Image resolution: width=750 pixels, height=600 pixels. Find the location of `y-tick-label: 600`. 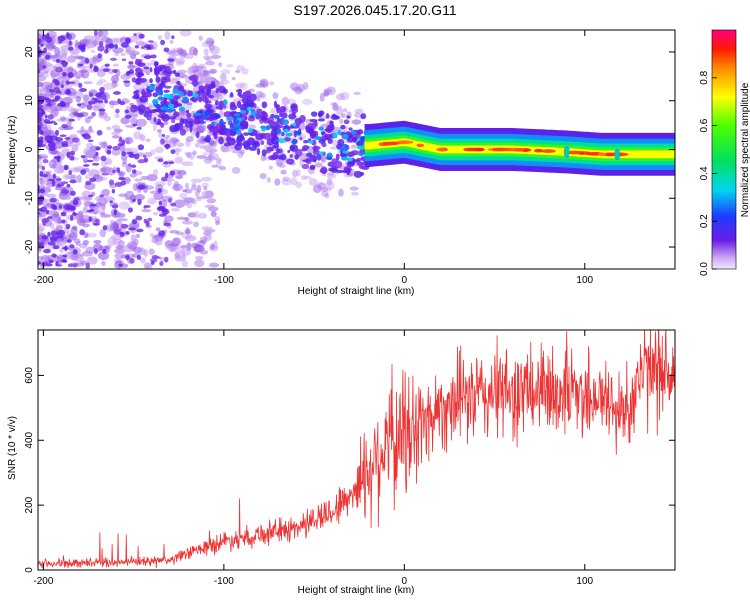

y-tick-label: 600 is located at coordinates (29, 375).